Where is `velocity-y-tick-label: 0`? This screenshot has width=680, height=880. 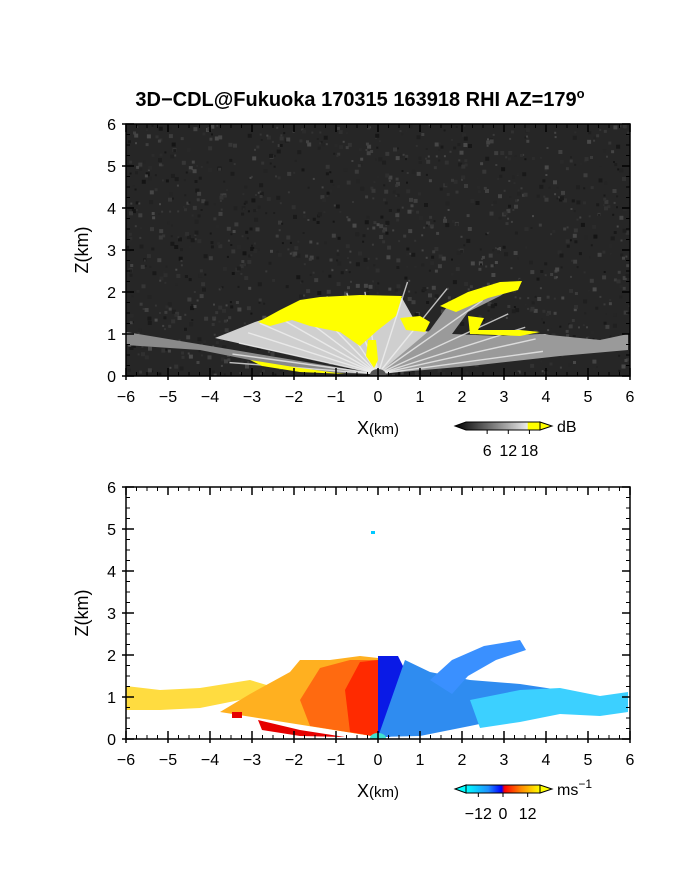
velocity-y-tick-label: 0 is located at coordinates (111, 740).